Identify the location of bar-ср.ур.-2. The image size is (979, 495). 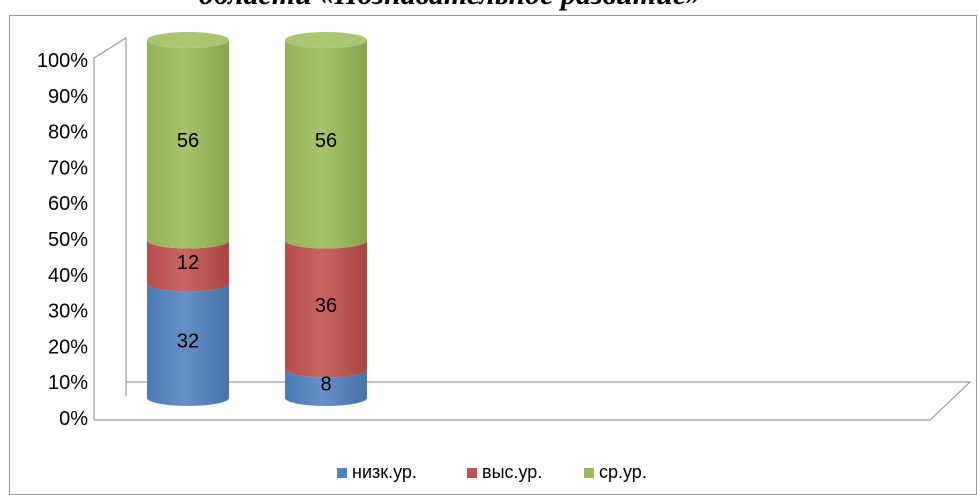
(326, 144).